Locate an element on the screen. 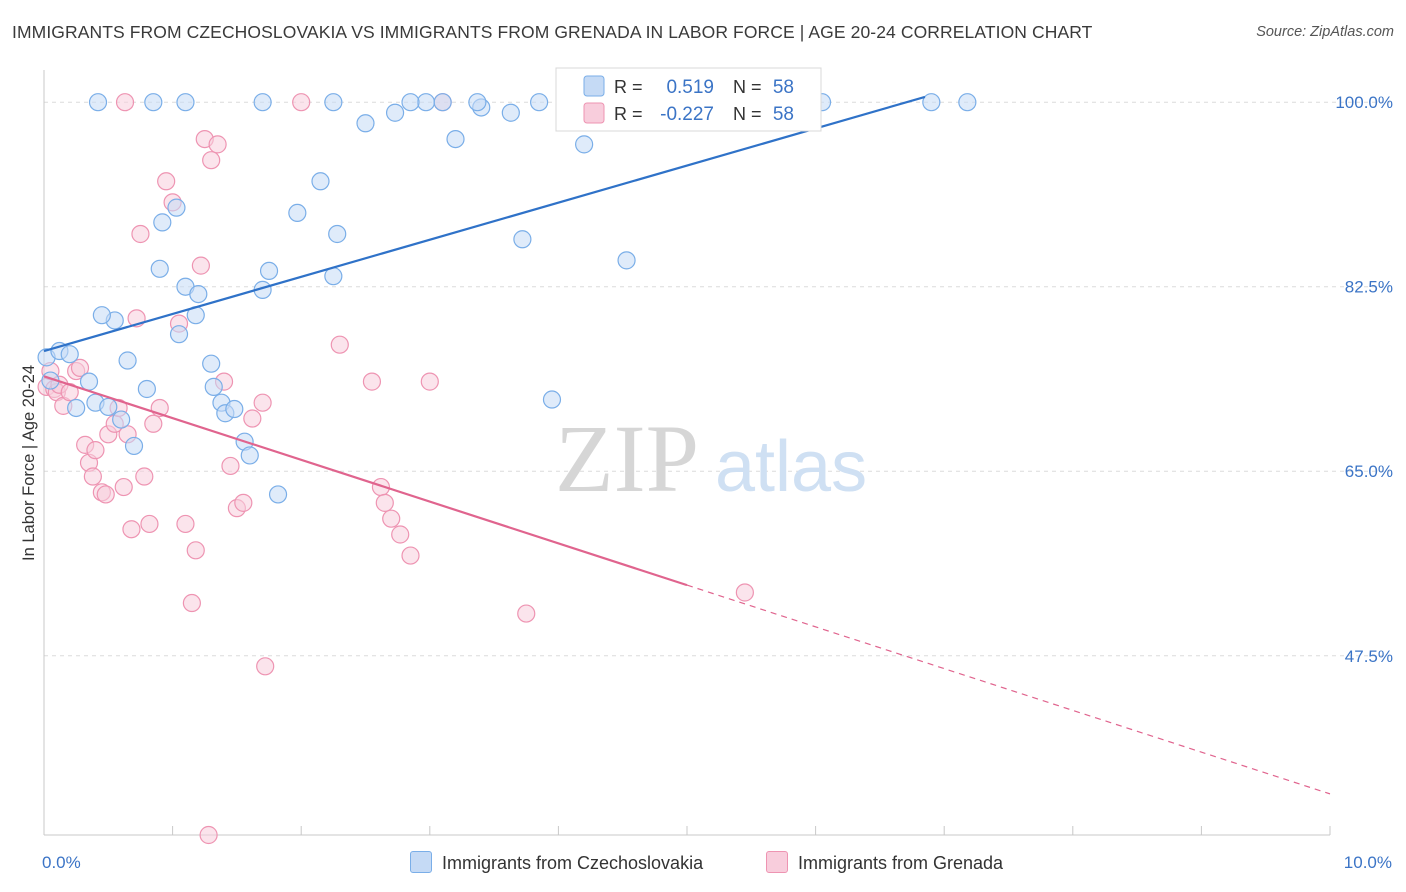  source-credit: Source: ZipAtlas.com is located at coordinates (1325, 32).